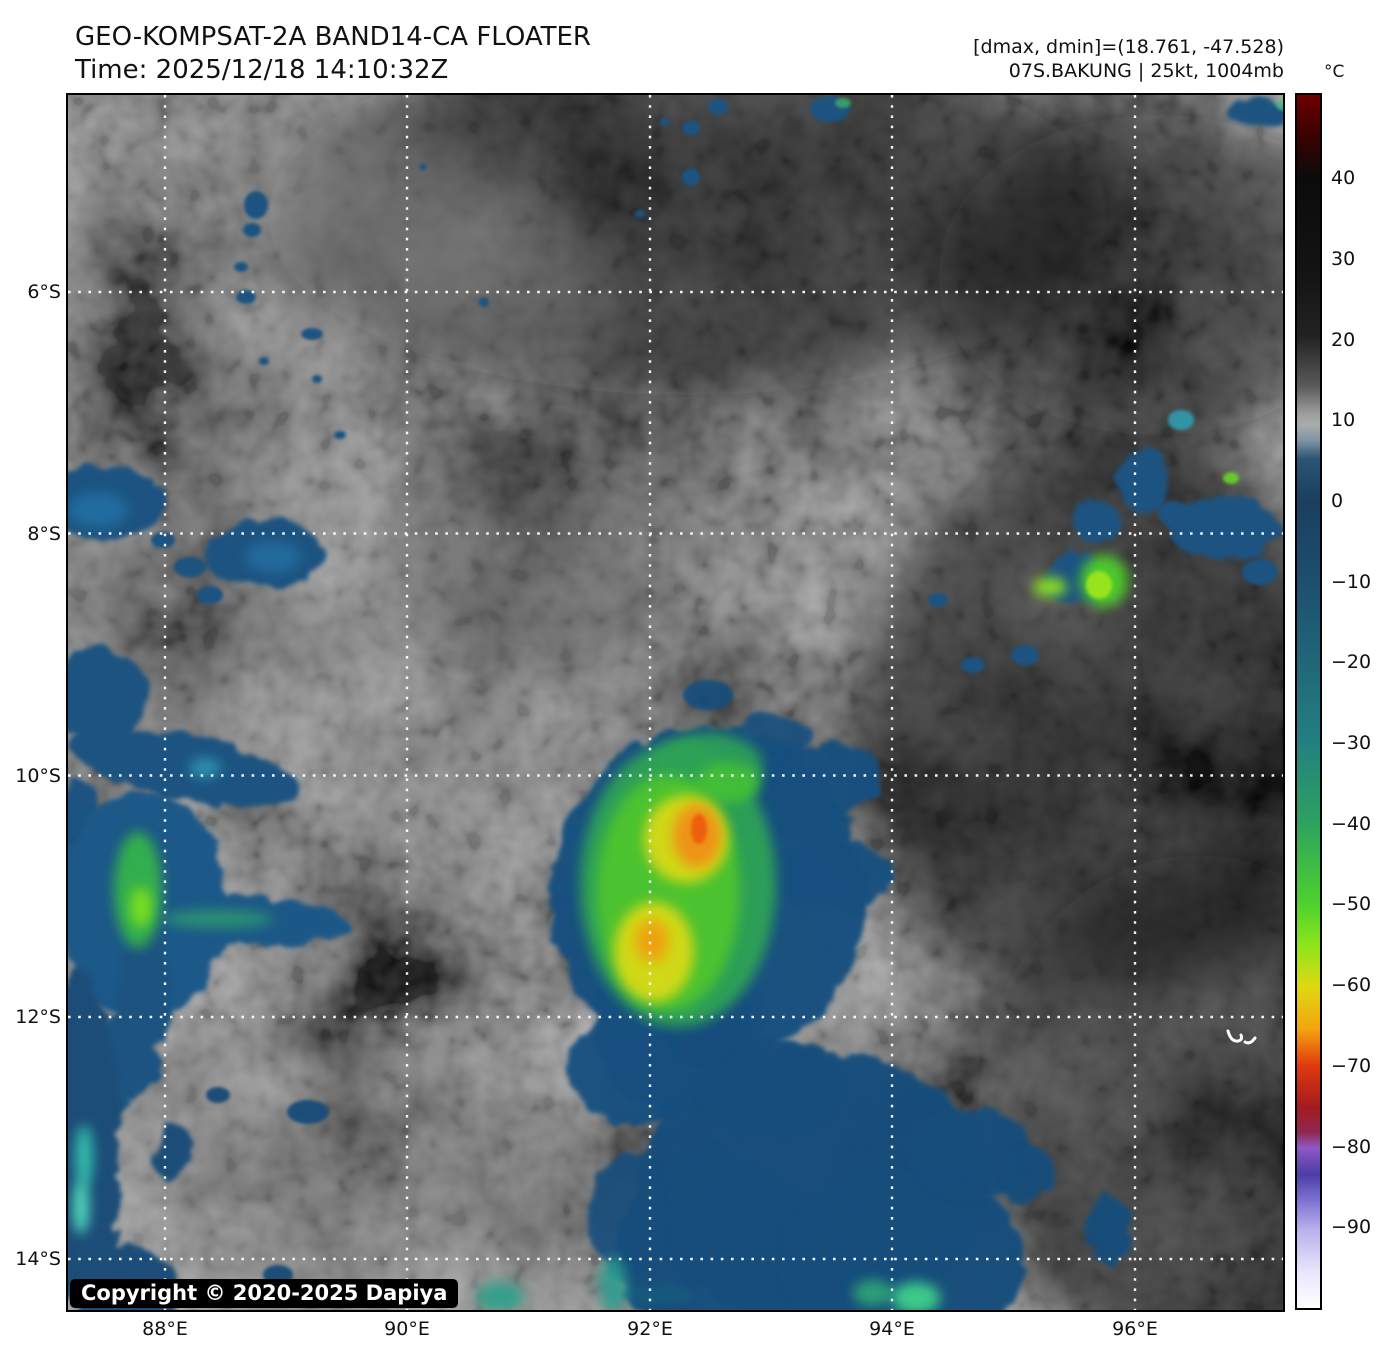 This screenshot has height=1359, width=1388. I want to click on colorbar-tick-label: 20, so click(1343, 339).